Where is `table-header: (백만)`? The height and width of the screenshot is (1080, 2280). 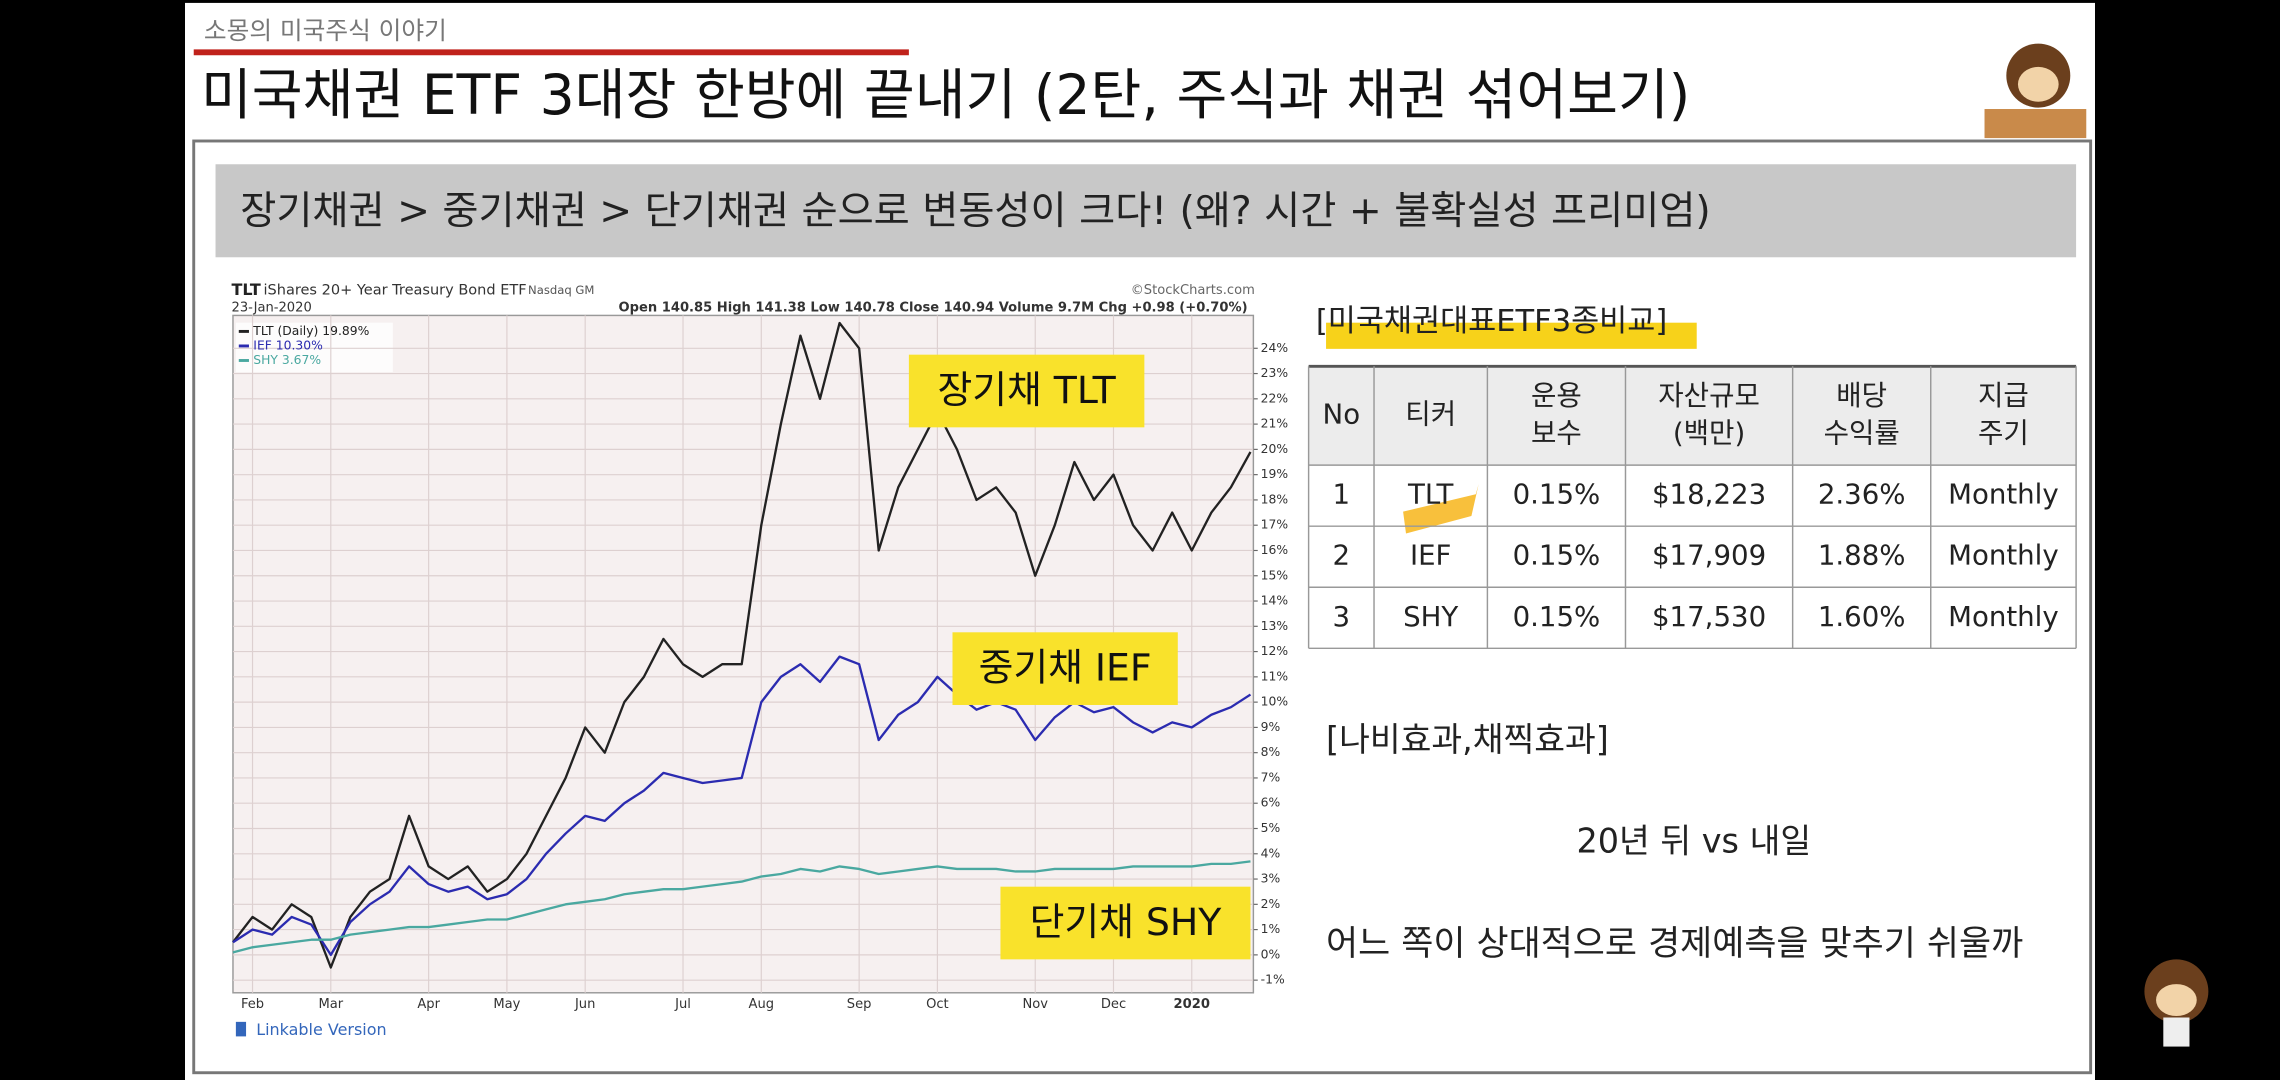
table-header: (백만) is located at coordinates (1709, 433).